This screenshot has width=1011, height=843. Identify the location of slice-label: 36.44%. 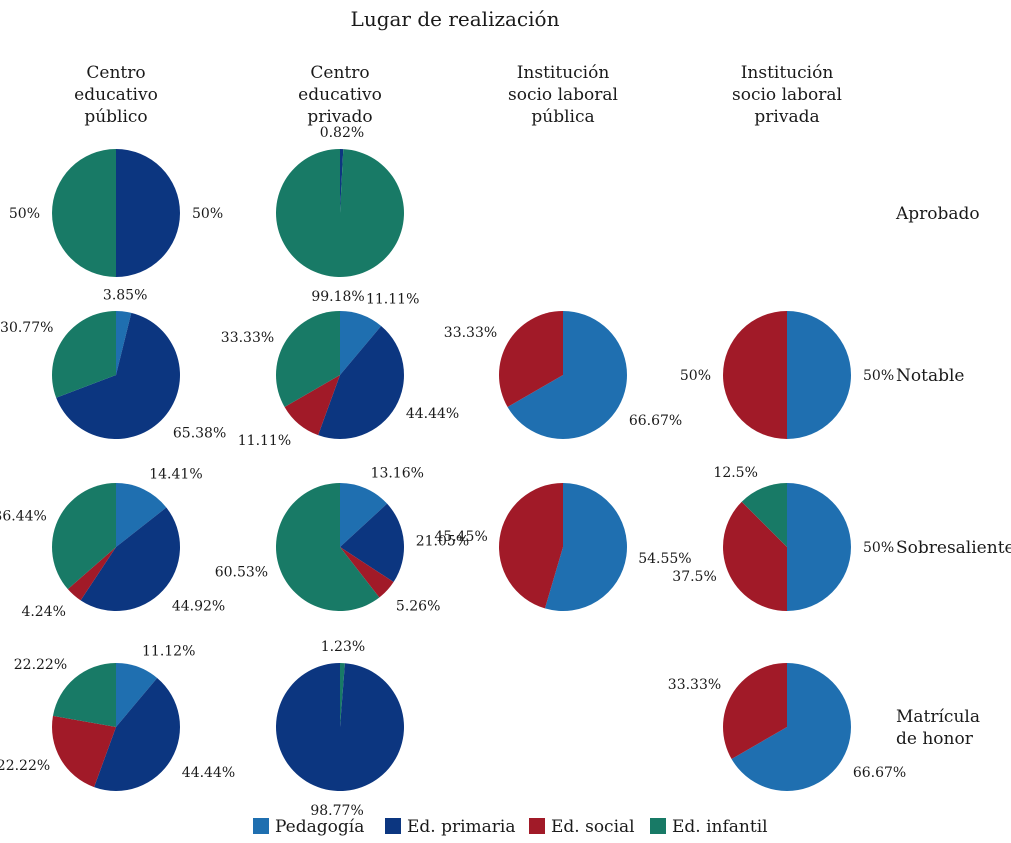
(23, 517).